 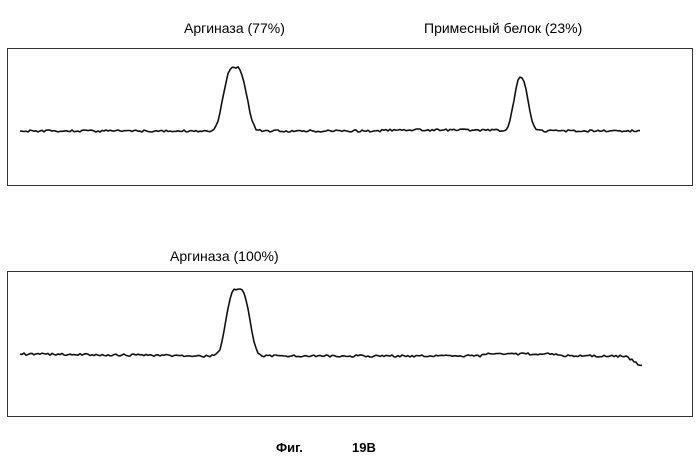 What do you see at coordinates (331, 327) in the screenshot?
I see `chromatogram-trace-bottom` at bounding box center [331, 327].